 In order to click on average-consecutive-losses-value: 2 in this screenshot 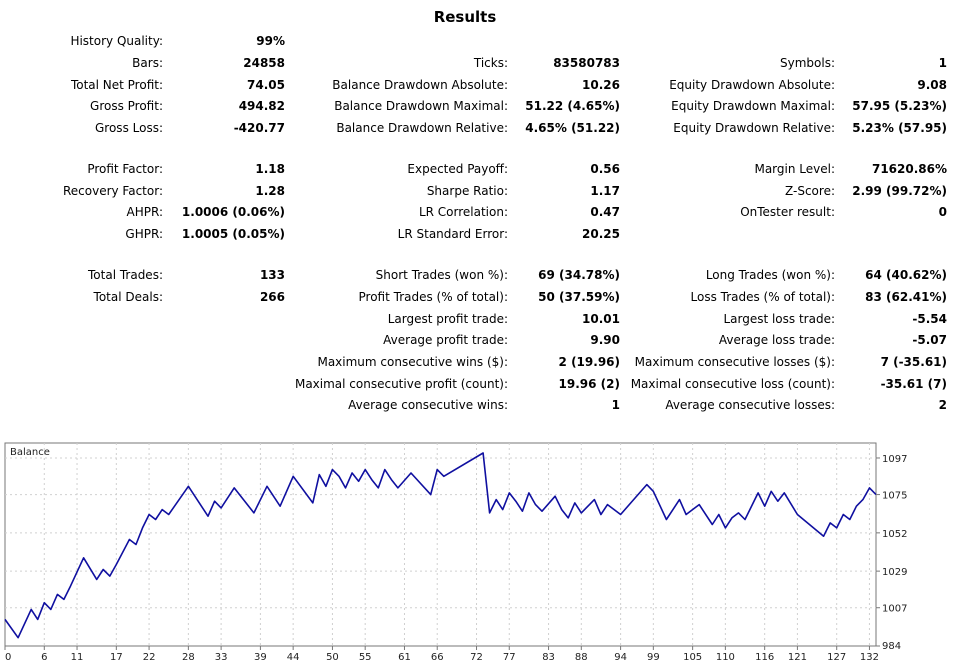, I will do `click(942, 405)`.